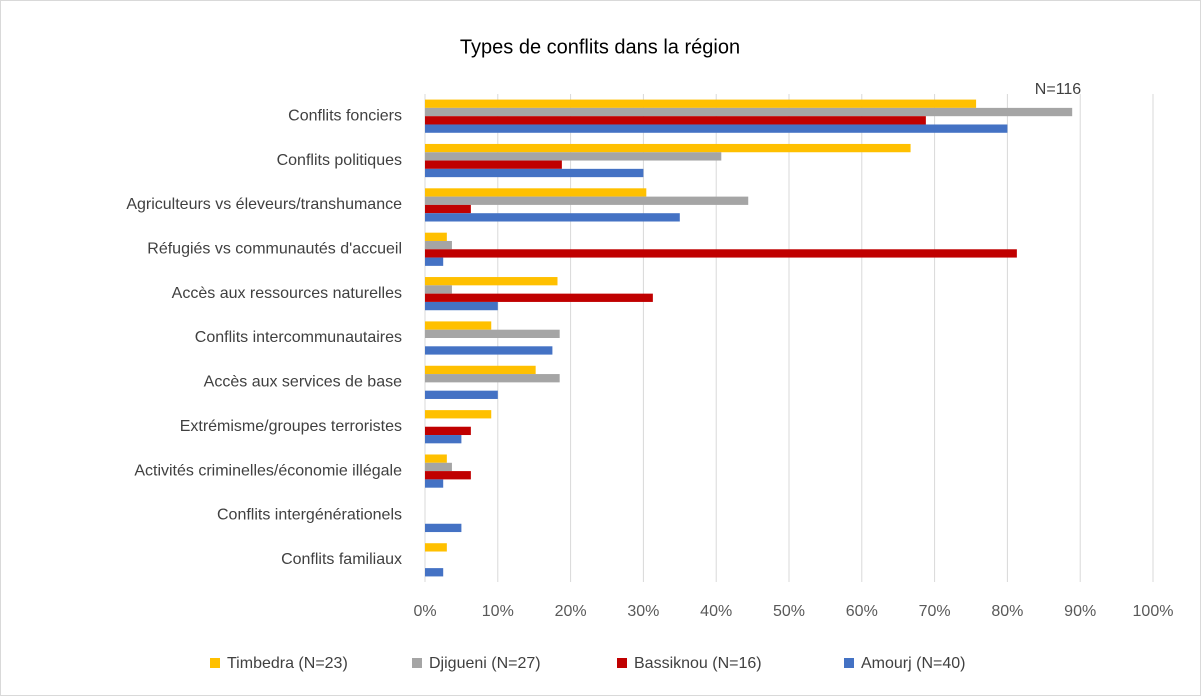 This screenshot has width=1202, height=697. What do you see at coordinates (287, 663) in the screenshot?
I see `legend-label: Timbedra (N=23)` at bounding box center [287, 663].